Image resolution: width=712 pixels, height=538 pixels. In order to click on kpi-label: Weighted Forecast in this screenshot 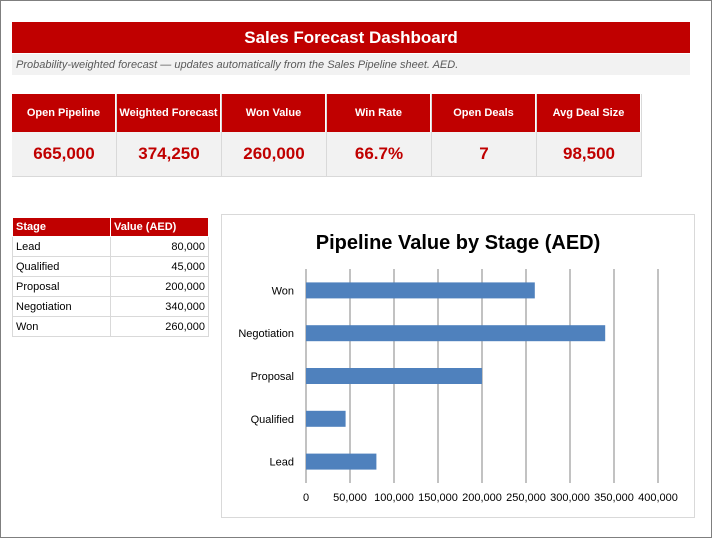, I will do `click(169, 113)`.